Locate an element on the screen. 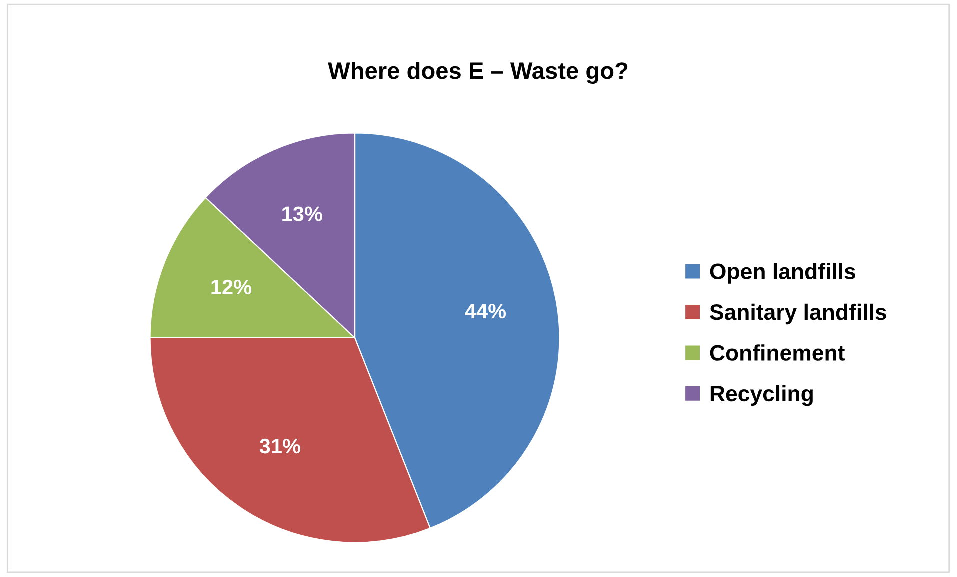  legend-label: Sanitary landfills is located at coordinates (798, 314).